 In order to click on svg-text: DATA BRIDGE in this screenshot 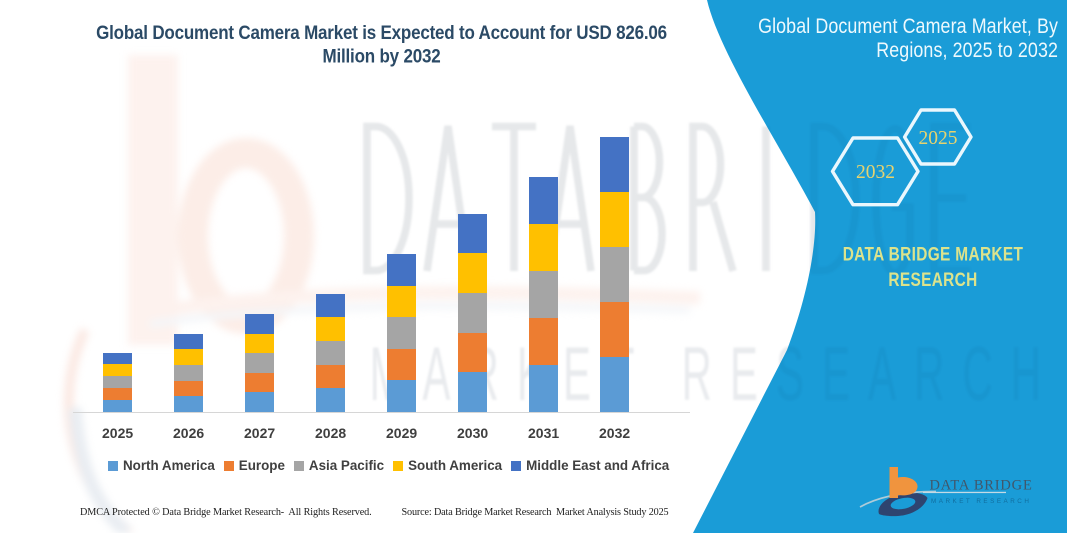, I will do `click(981, 486)`.